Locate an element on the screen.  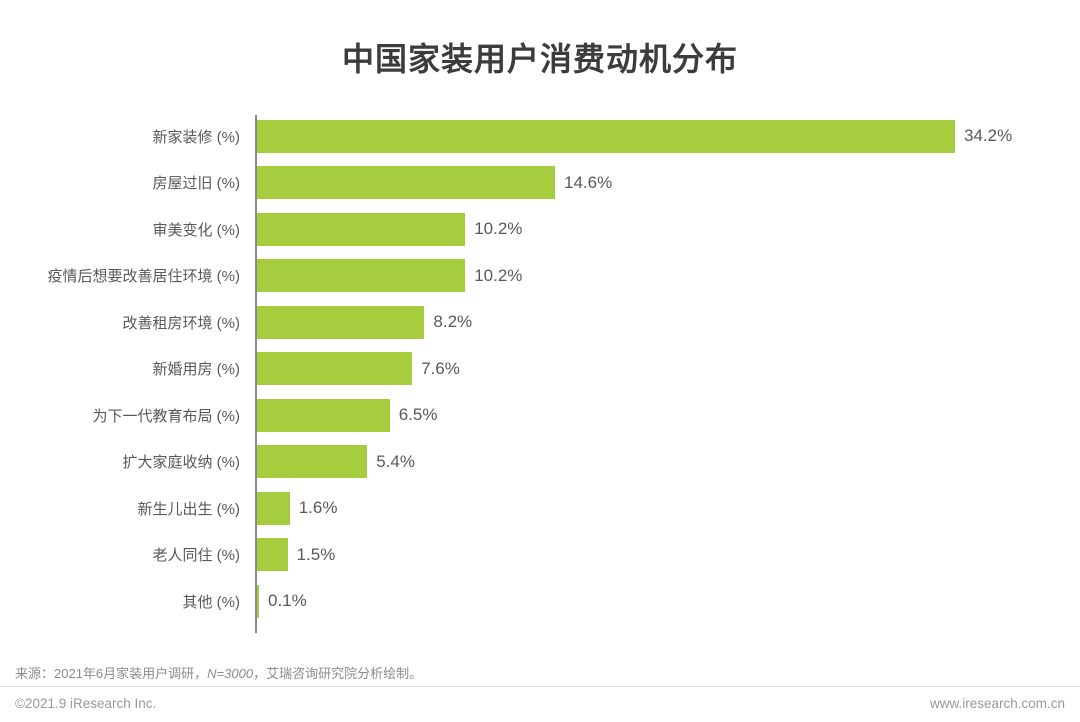
chart-row: 新婚用房 (%) 7.6% is located at coordinates (540, 369).